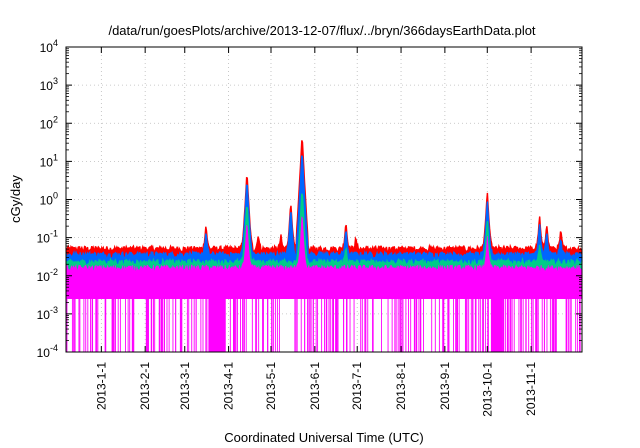  I want to click on x-tick-label: 2013-6-1, so click(315, 386).